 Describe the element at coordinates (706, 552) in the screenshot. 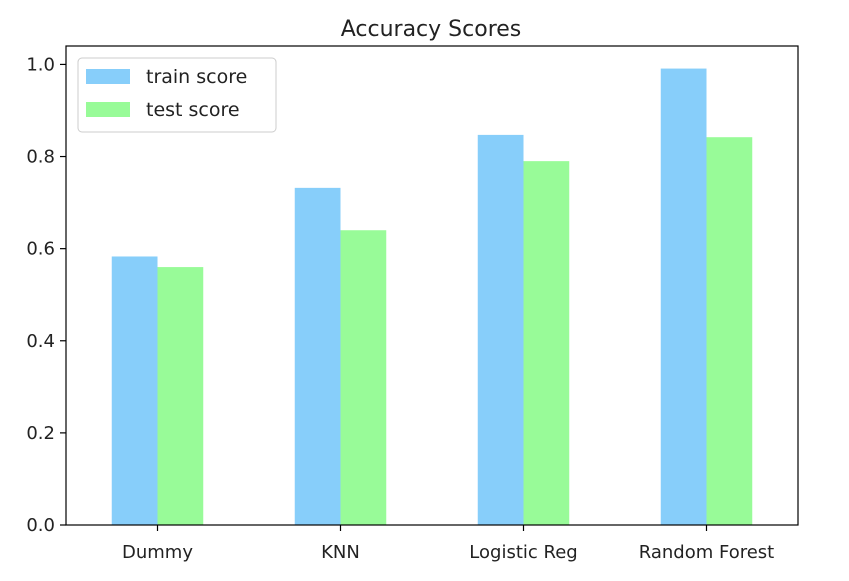

I see `x-tick-label: Random Forest` at that location.